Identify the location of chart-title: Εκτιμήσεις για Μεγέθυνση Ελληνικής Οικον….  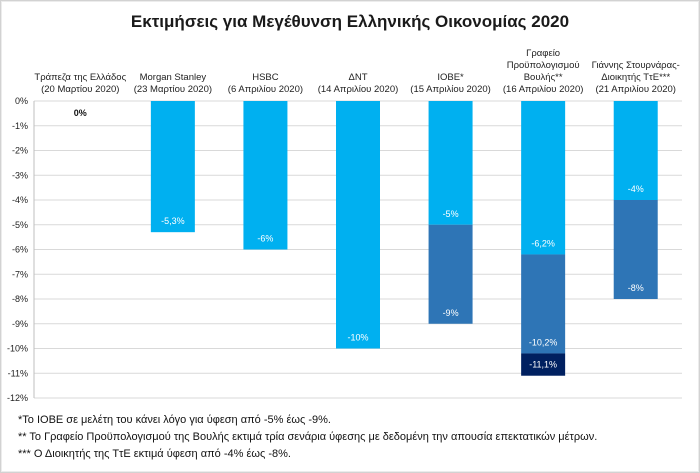
(350, 21).